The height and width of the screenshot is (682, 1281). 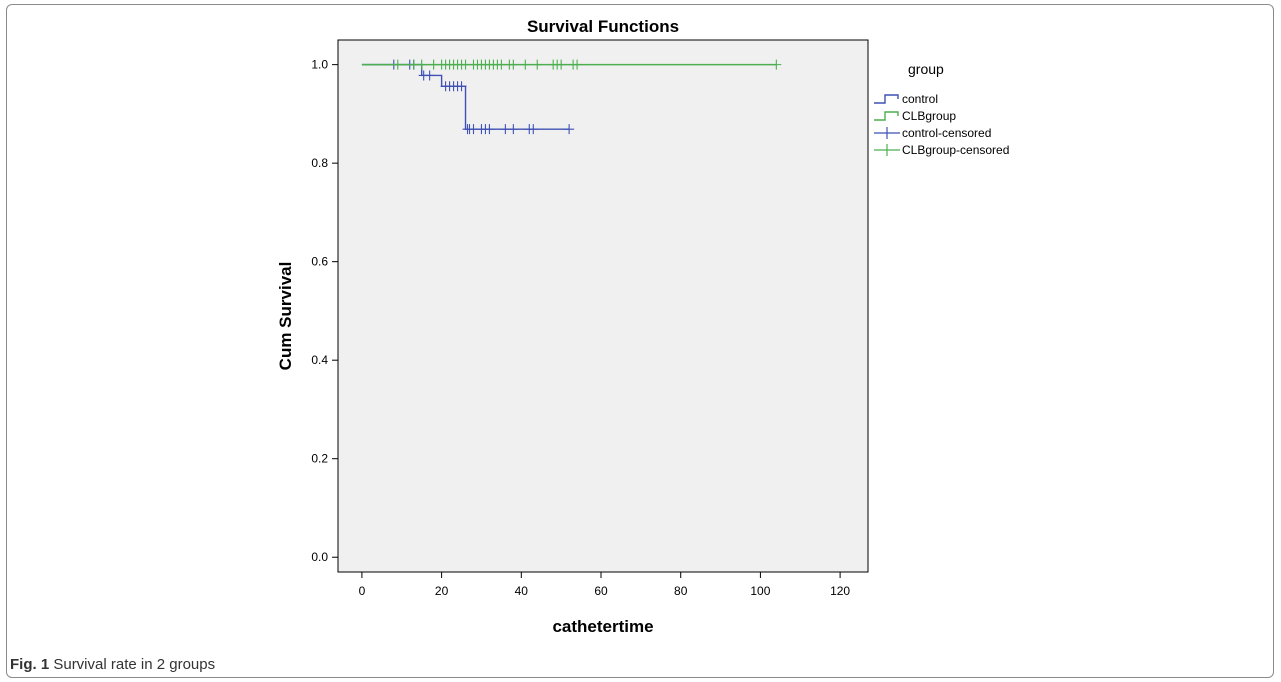 I want to click on x-tick-label: 120, so click(x=840, y=591).